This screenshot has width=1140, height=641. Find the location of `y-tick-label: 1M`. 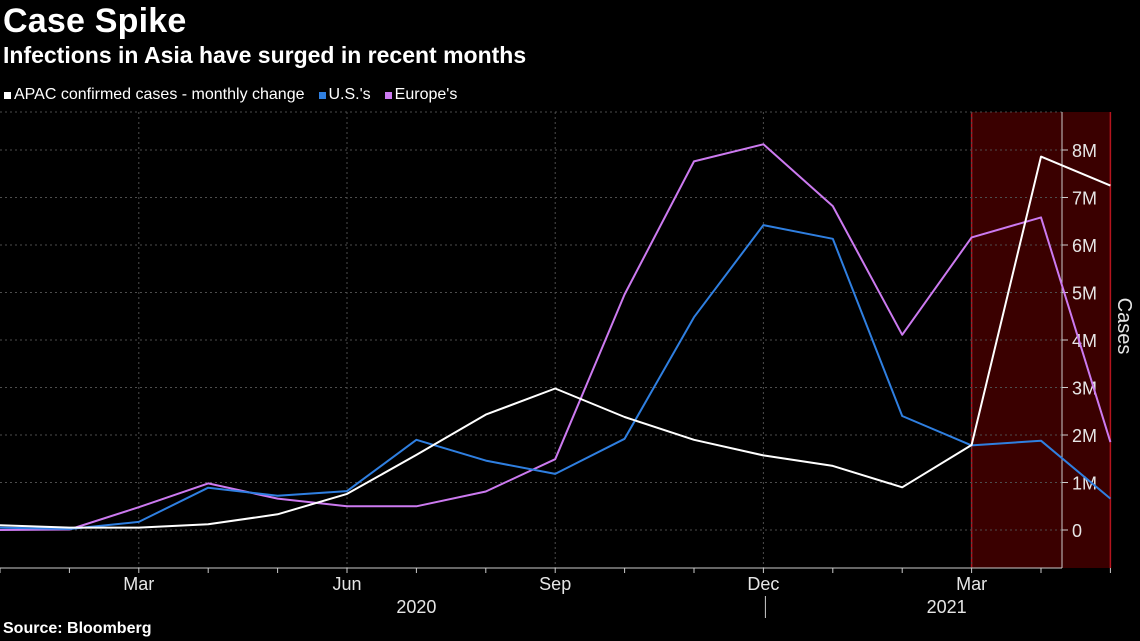

y-tick-label: 1M is located at coordinates (1084, 484).